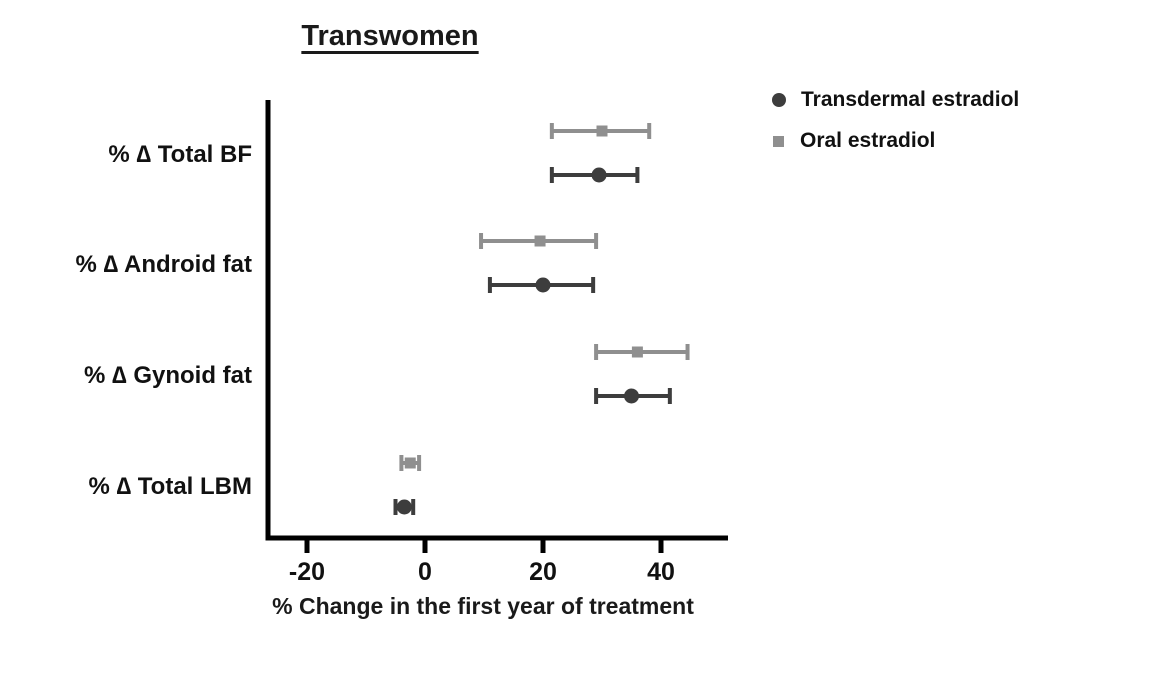 This screenshot has height=680, width=1153. I want to click on category-label: % ∆ Android fat, so click(164, 264).